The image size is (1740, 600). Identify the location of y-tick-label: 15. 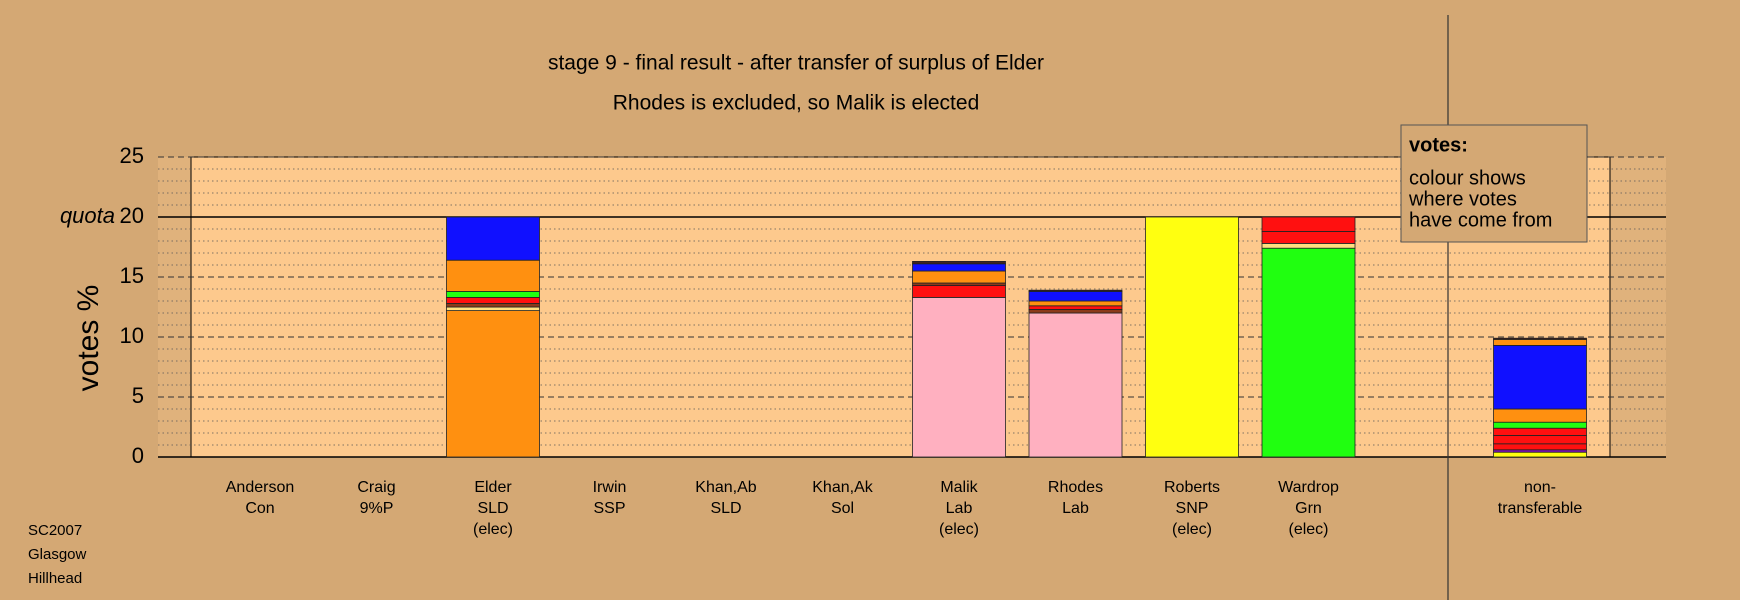
(132, 275).